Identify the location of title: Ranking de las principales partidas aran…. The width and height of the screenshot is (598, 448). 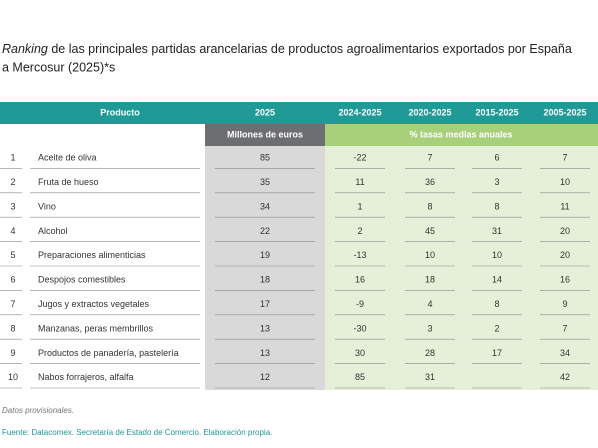
(287, 49).